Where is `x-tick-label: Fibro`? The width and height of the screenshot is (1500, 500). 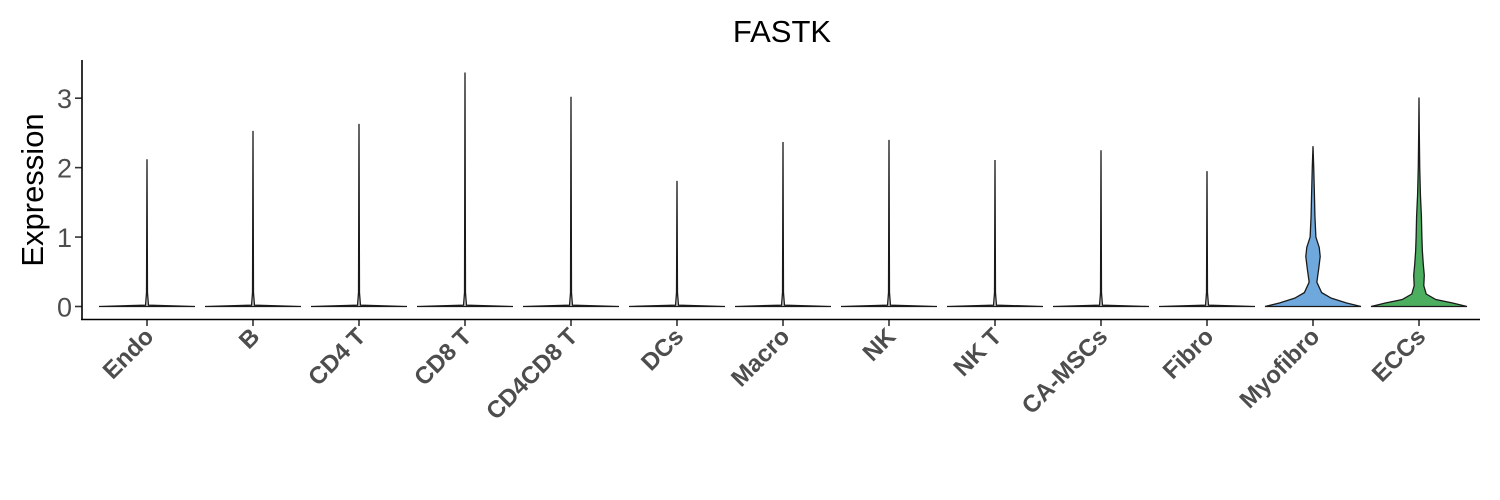
x-tick-label: Fibro is located at coordinates (1189, 354).